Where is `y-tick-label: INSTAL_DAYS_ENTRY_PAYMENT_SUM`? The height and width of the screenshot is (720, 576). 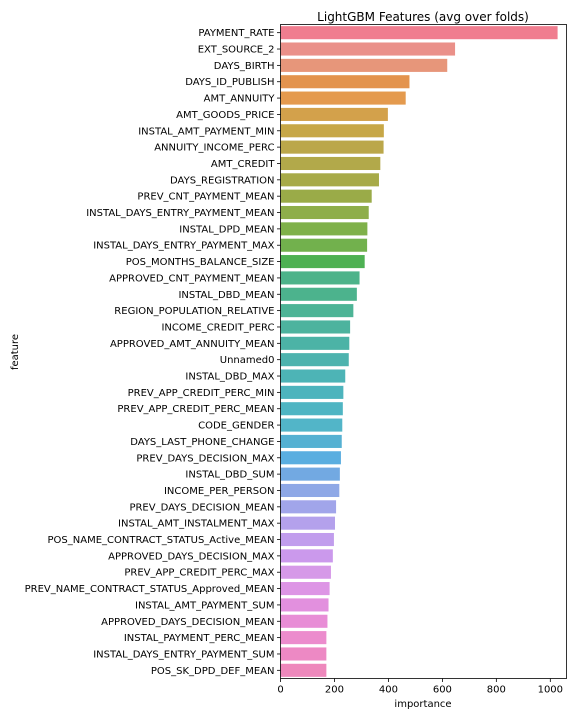
y-tick-label: INSTAL_DAYS_ENTRY_PAYMENT_SUM is located at coordinates (183, 654).